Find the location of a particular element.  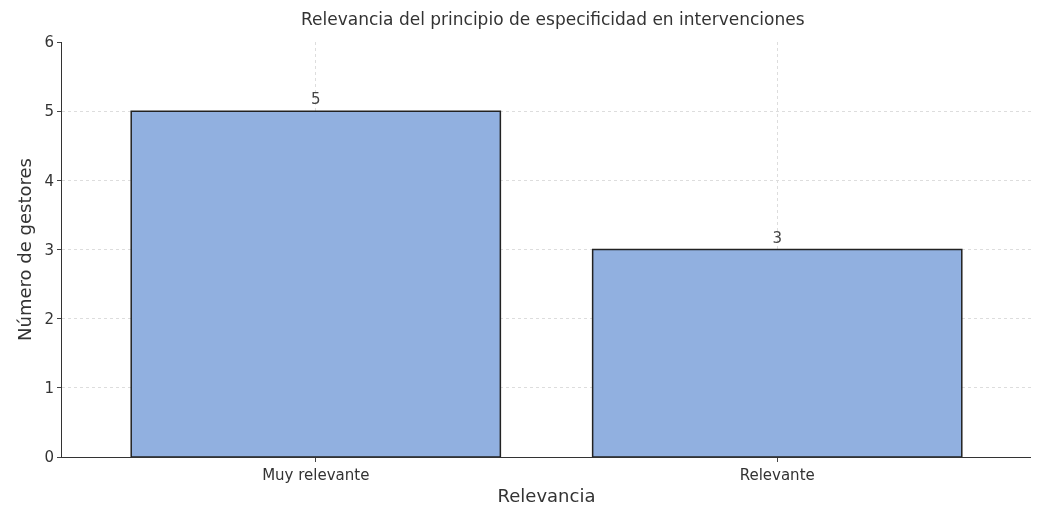

y-axis-title: Número de gestores is located at coordinates (24, 249).